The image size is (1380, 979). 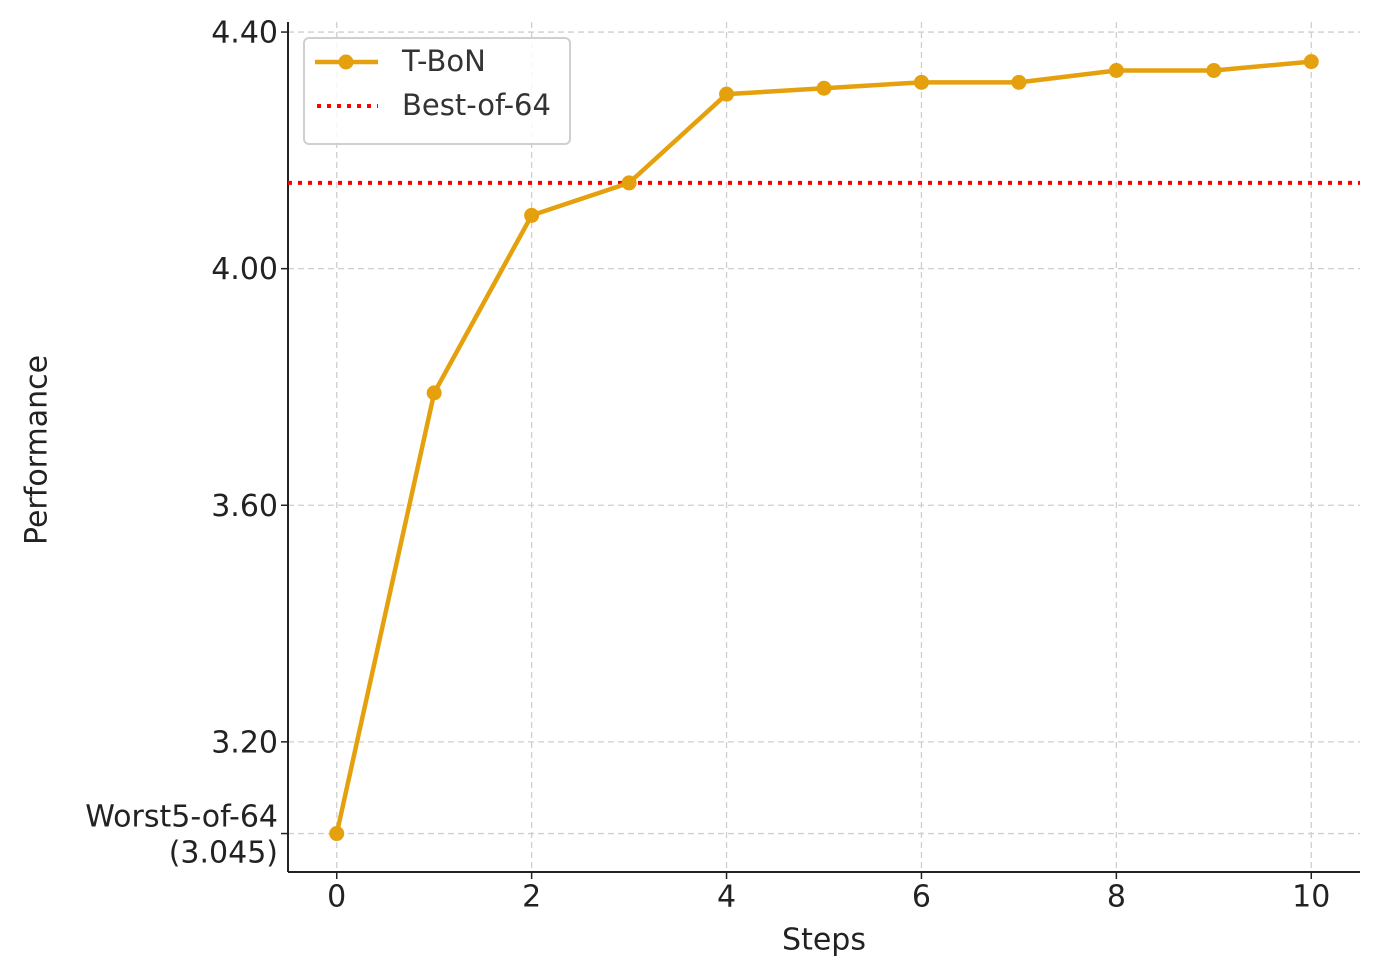 I want to click on y-tick-label: 3.60, so click(x=244, y=506).